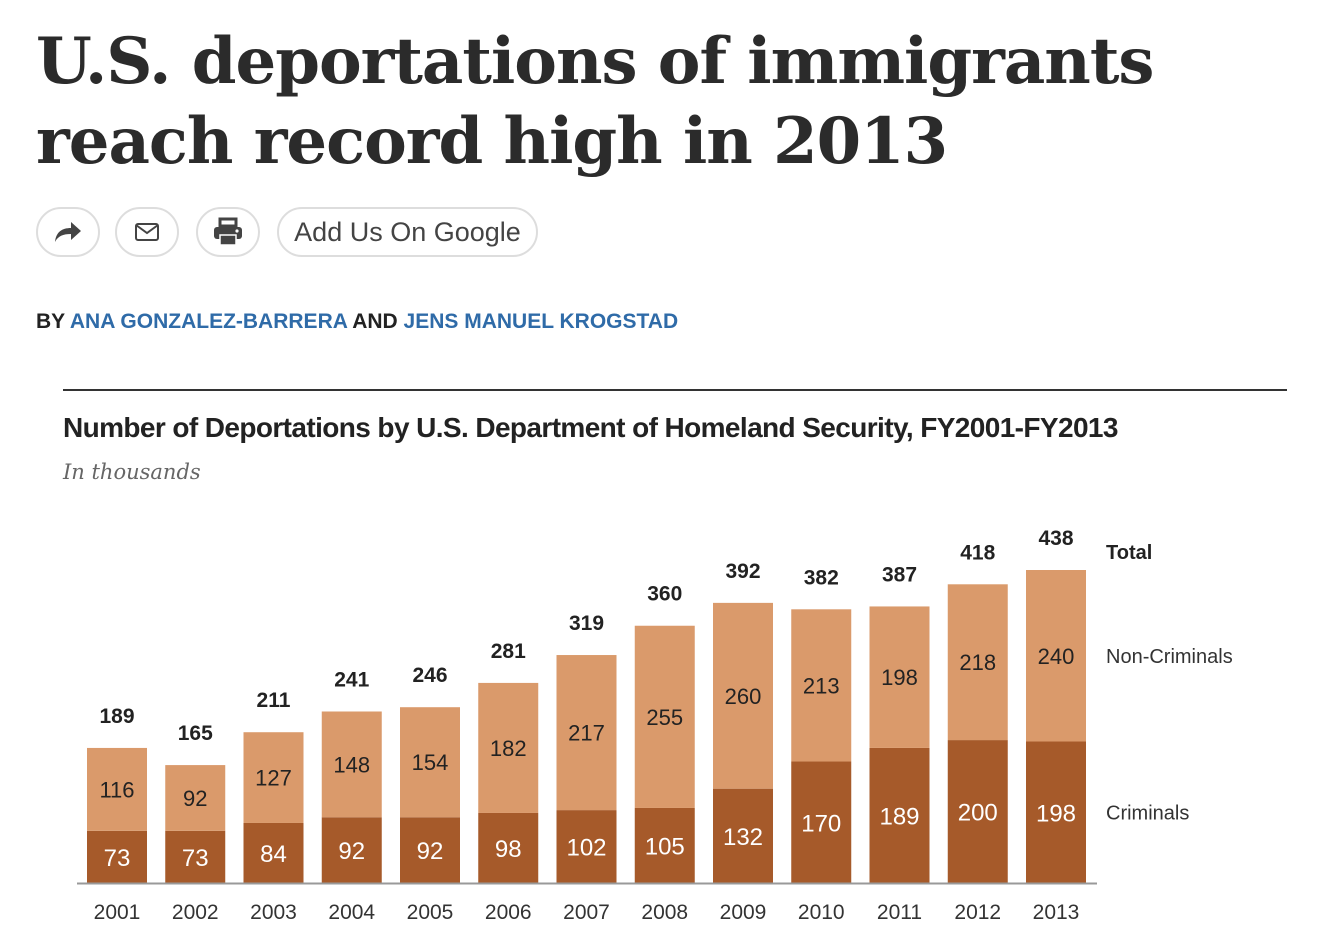 The height and width of the screenshot is (936, 1328). Describe the element at coordinates (508, 912) in the screenshot. I see `x-tick-label: 2006` at that location.